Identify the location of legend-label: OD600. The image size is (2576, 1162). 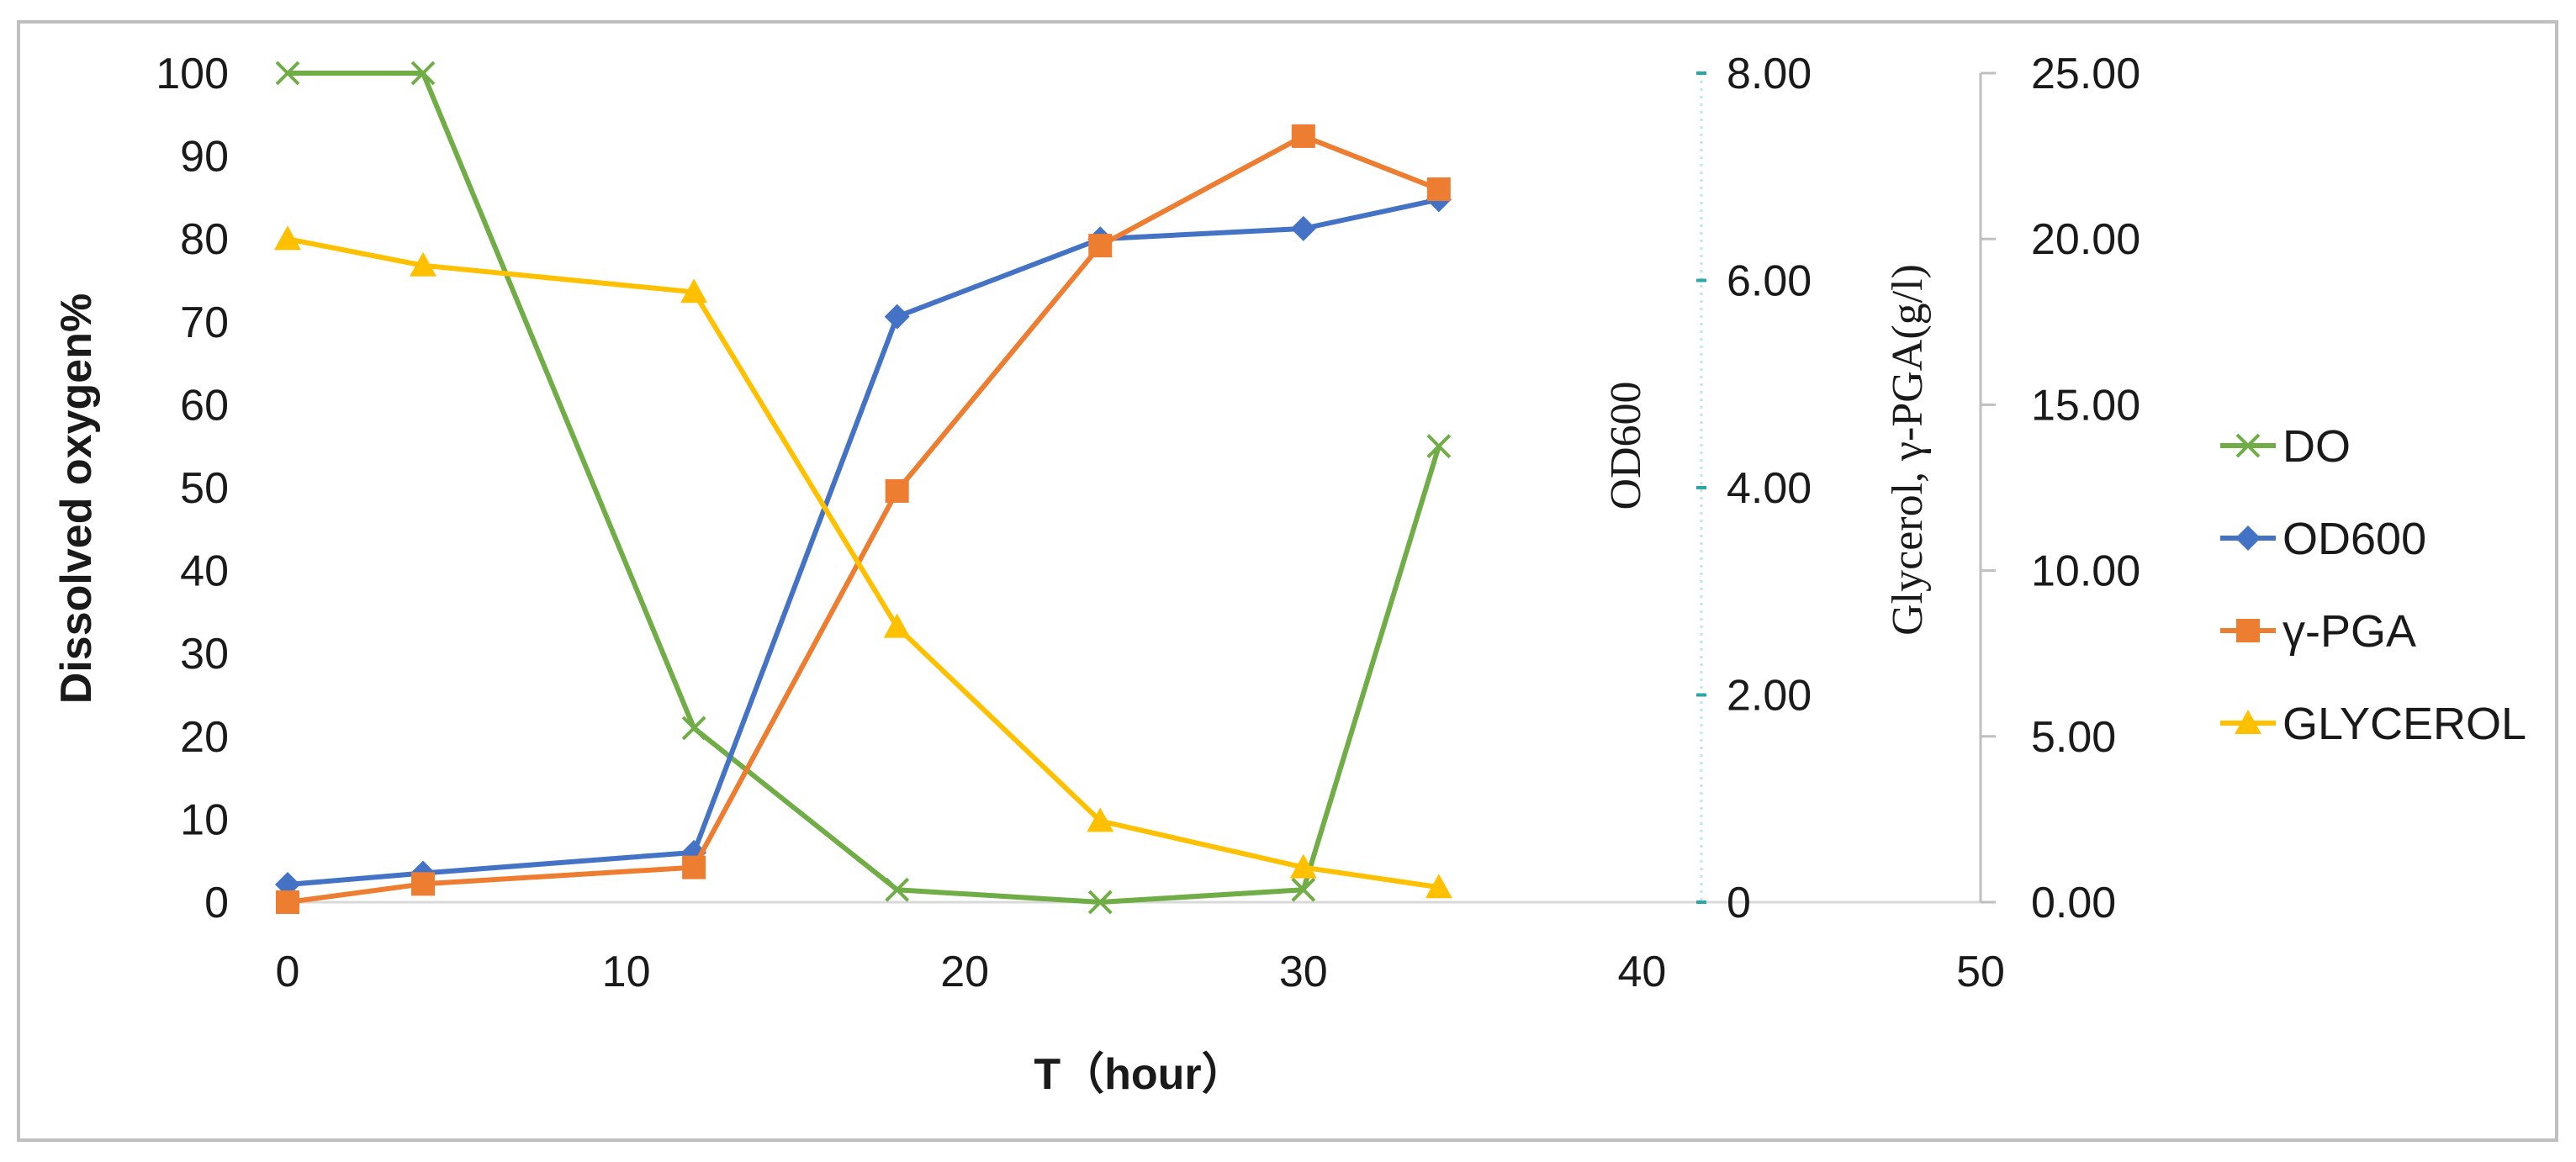
(2354, 539).